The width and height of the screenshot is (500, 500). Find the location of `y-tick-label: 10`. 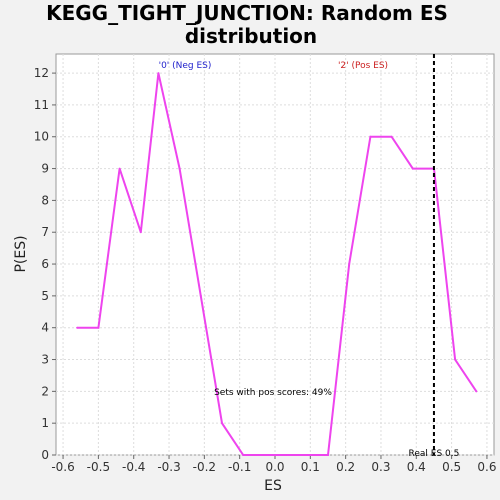

y-tick-label: 10 is located at coordinates (41, 137).